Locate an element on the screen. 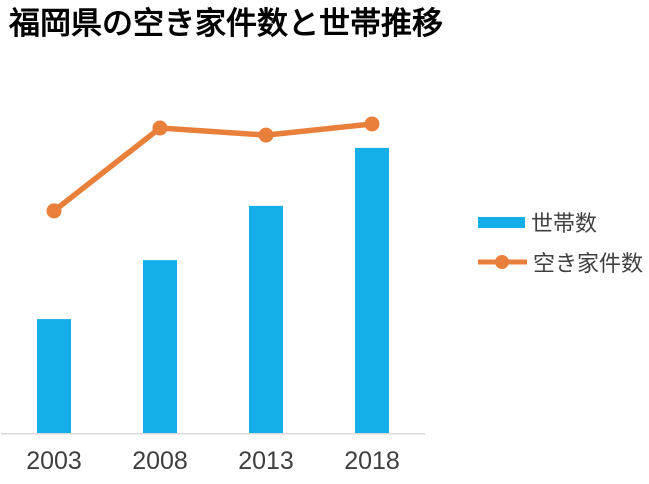  marker-2013 is located at coordinates (266, 135).